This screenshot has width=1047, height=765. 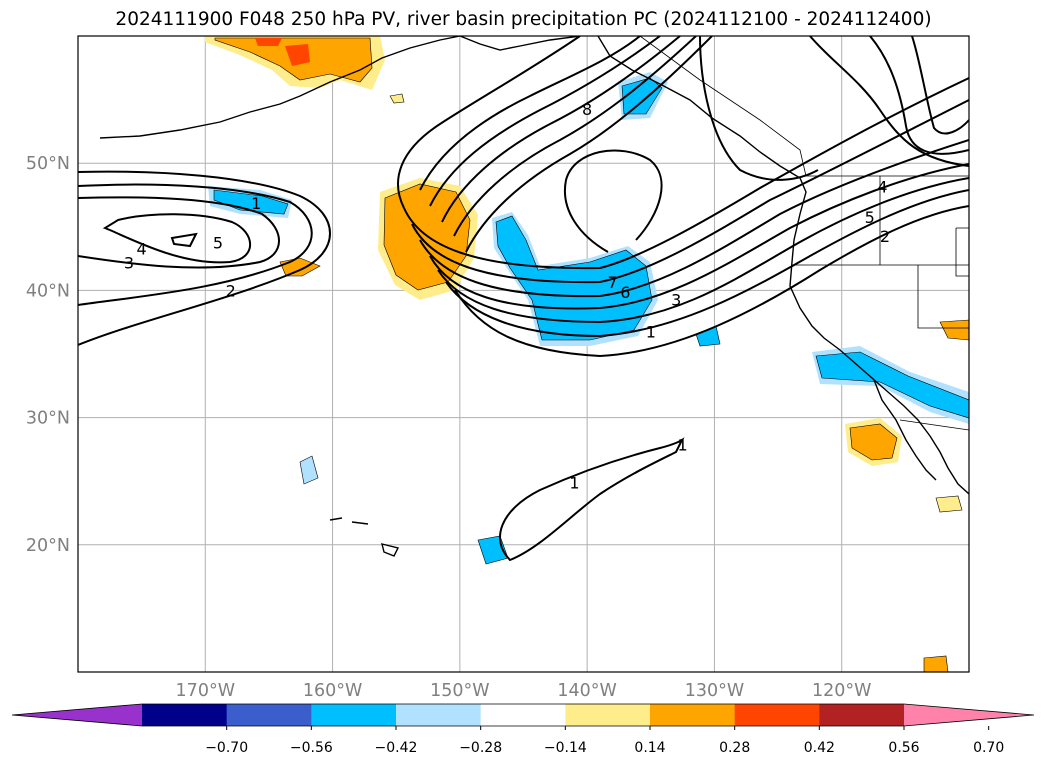 I want to click on coastline-hawaii, so click(x=364, y=537).